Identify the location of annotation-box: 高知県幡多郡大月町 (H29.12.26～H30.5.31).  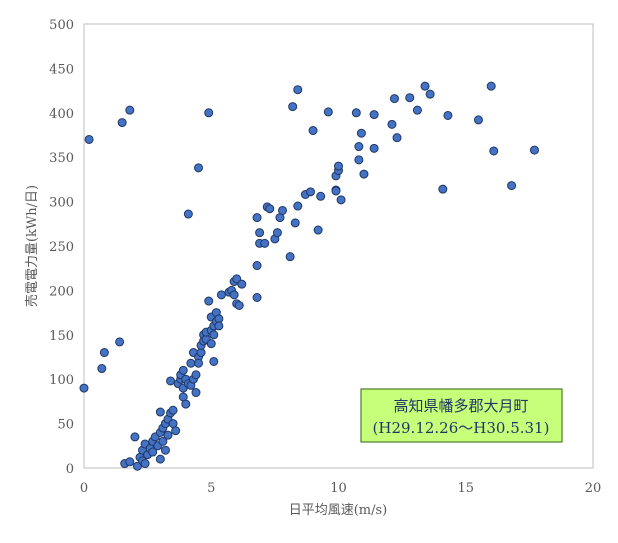
(461, 415).